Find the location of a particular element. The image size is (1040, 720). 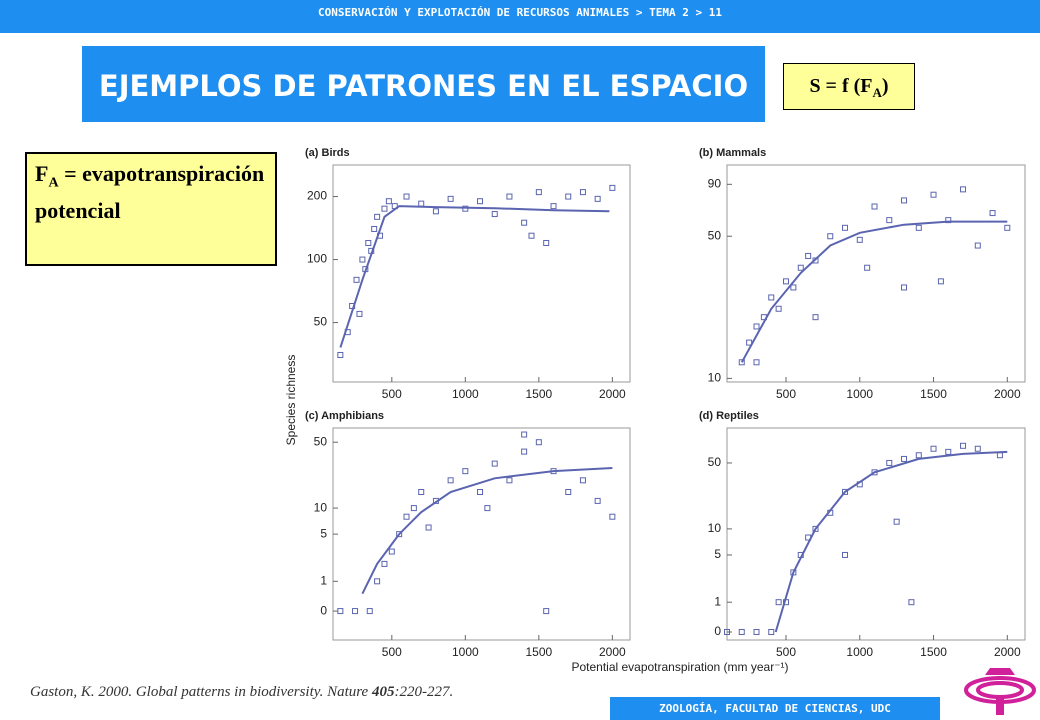

footer-bar: ZOOLOGÍA, FACULTAD DE CIENCIAS, UDC is located at coordinates (775, 708).